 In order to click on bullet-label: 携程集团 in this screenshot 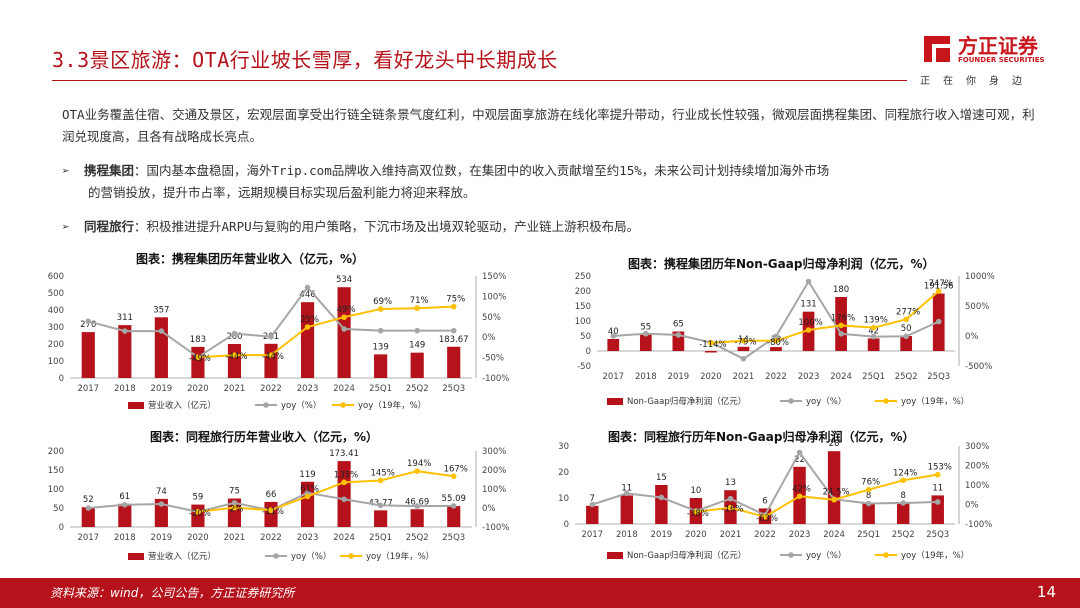, I will do `click(109, 170)`.